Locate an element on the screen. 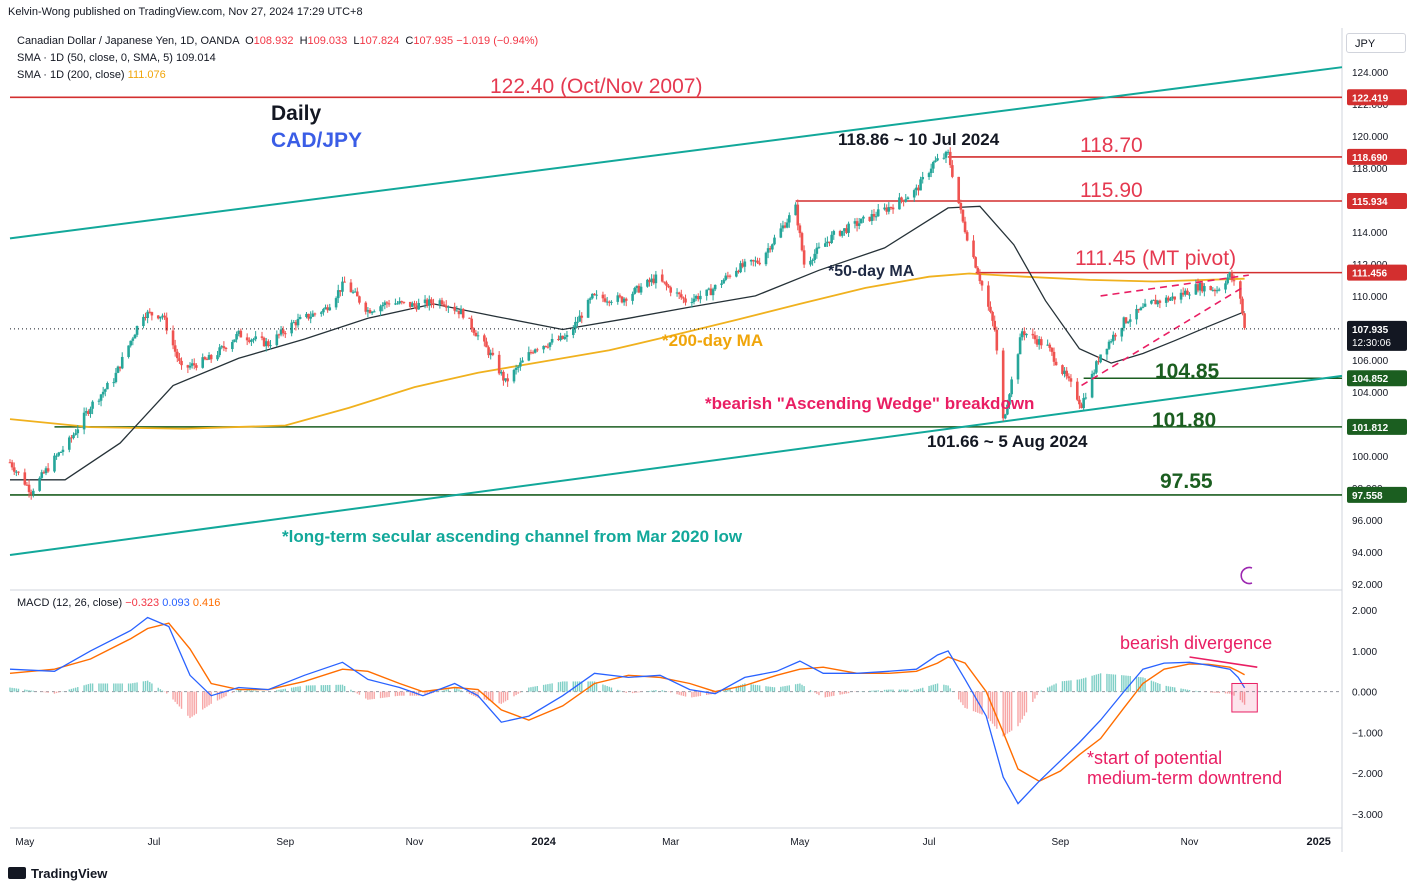 The height and width of the screenshot is (891, 1415). currency-unit-button: JPY is located at coordinates (1376, 43).